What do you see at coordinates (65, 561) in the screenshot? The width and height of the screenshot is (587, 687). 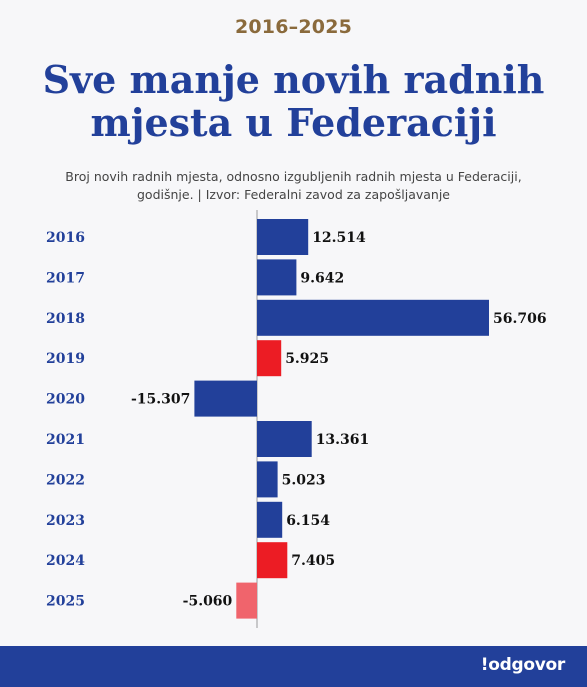 I see `year-label: 2024` at bounding box center [65, 561].